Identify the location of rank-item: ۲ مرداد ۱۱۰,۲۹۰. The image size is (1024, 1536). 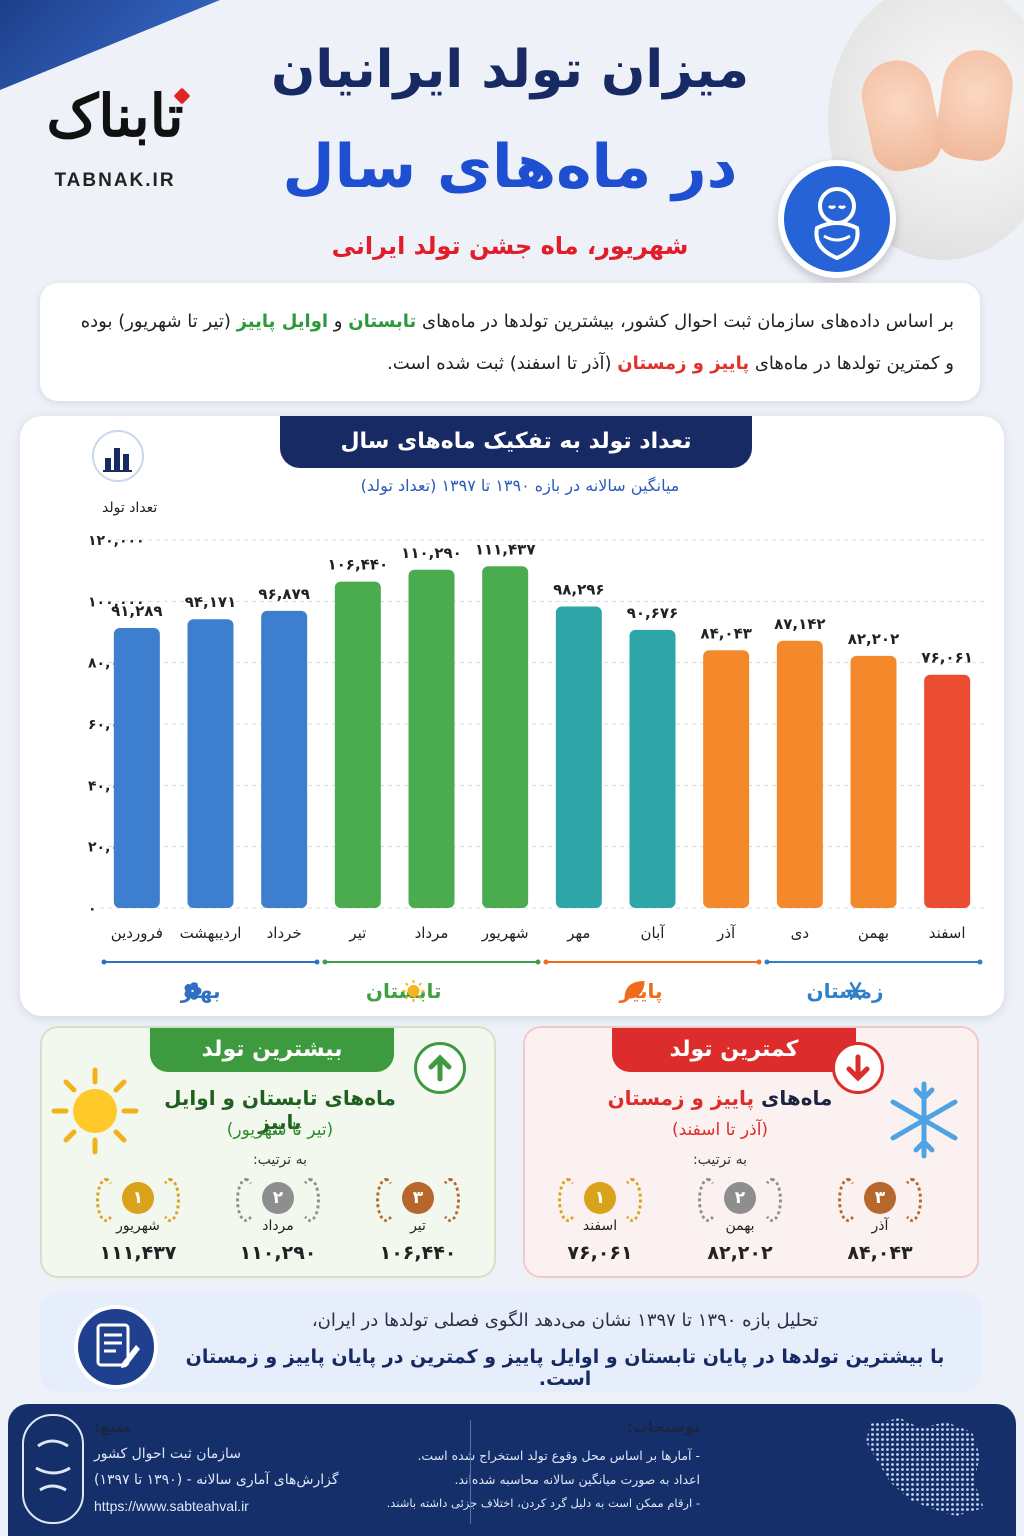
(278, 1225).